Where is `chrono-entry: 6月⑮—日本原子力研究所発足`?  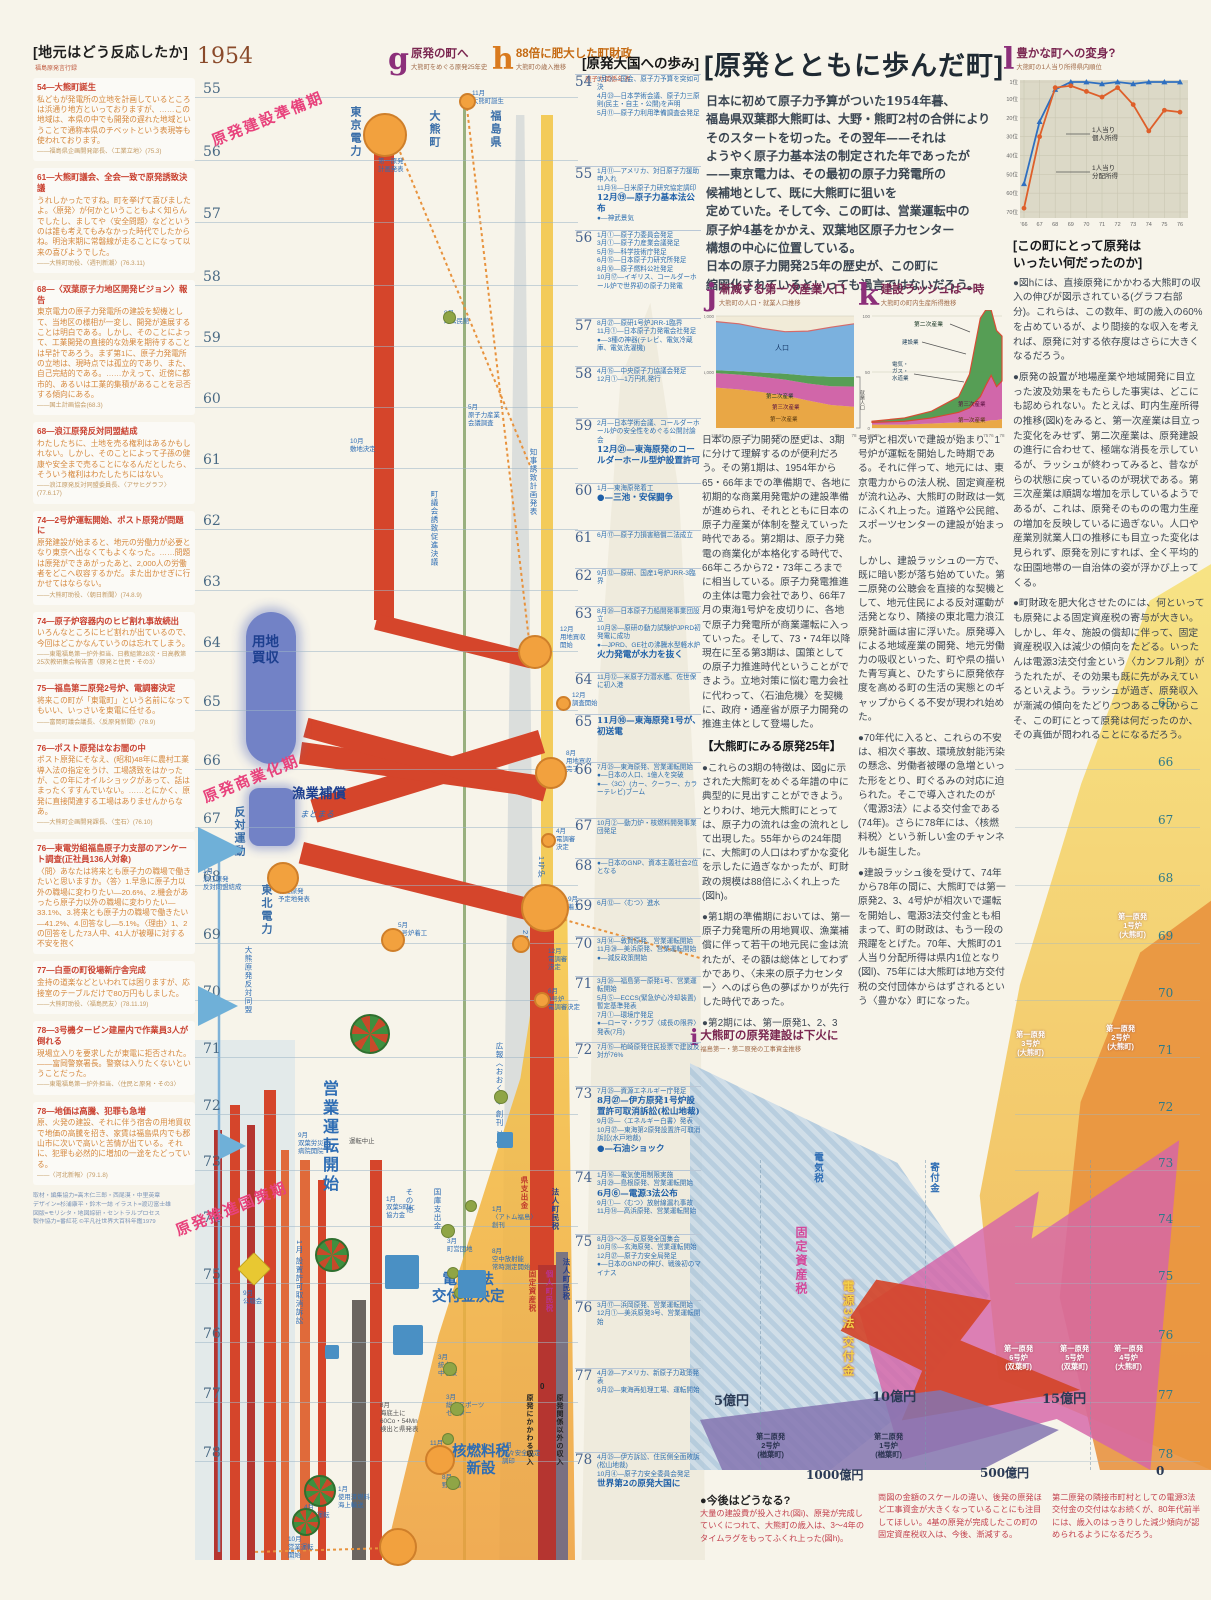 chrono-entry: 6月⑮—日本原子力研究所発足 is located at coordinates (642, 261).